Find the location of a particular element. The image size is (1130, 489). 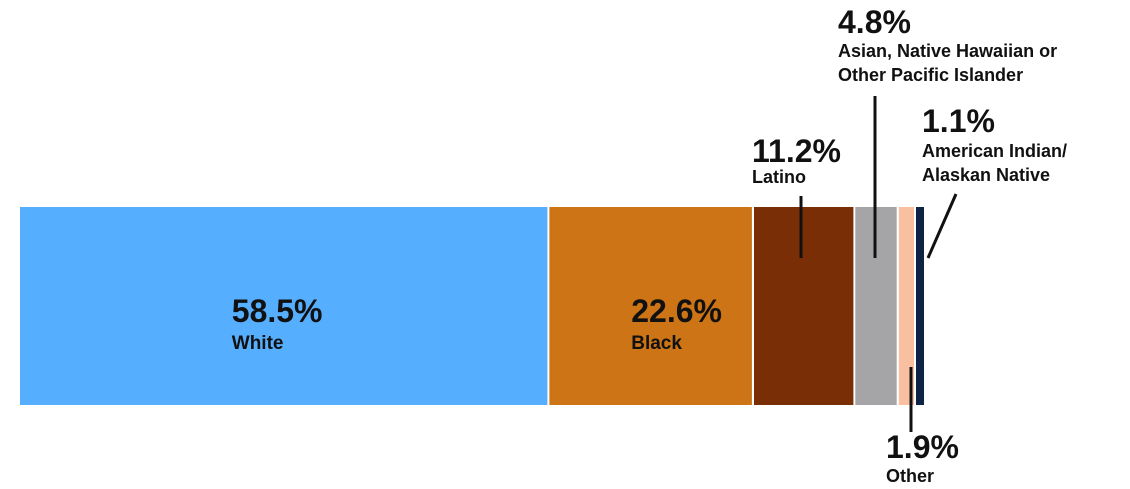

bar-segment-latino is located at coordinates (804, 306).